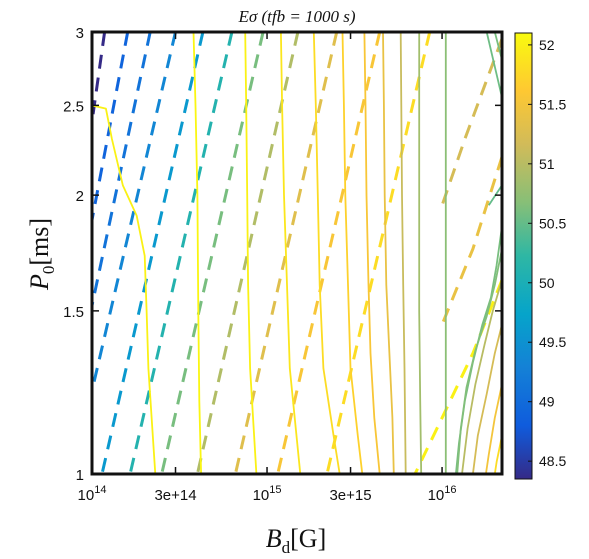 This screenshot has height=559, width=589. I want to click on x-tick-label-3: 3e+15, so click(350, 495).